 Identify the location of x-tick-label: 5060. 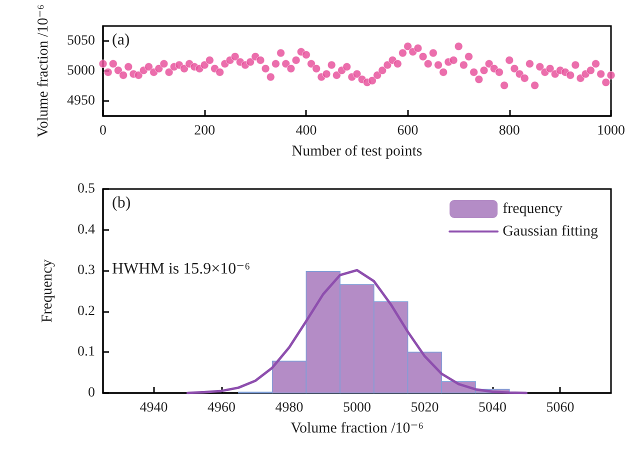
(560, 408).